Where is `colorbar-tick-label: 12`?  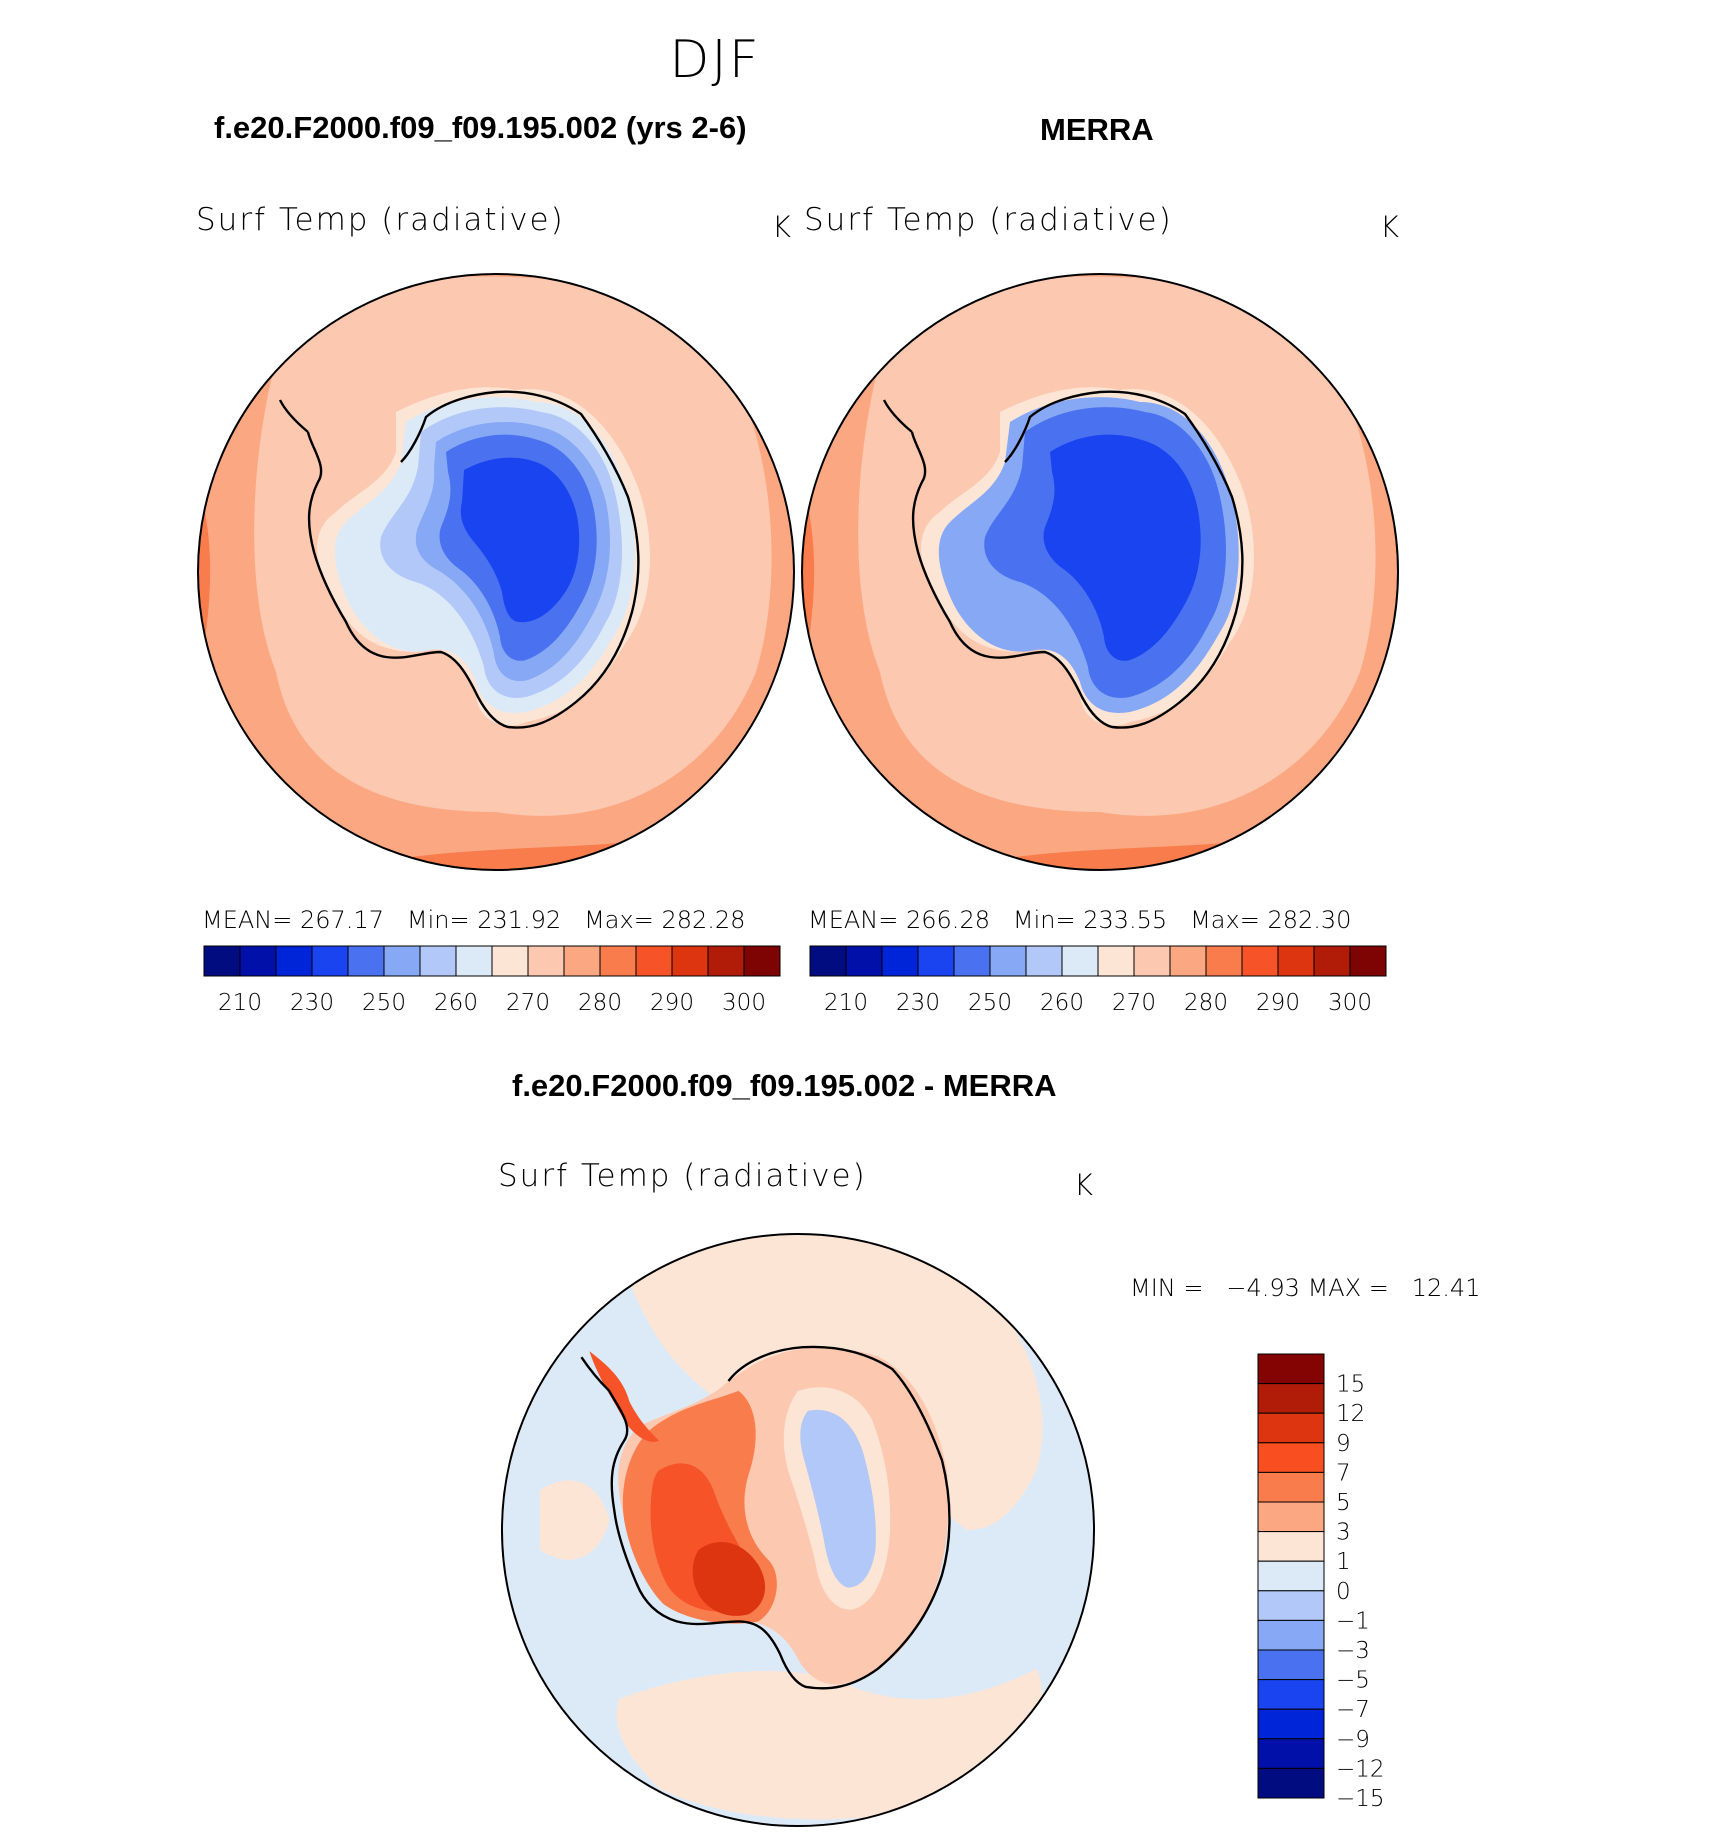 colorbar-tick-label: 12 is located at coordinates (1350, 1414).